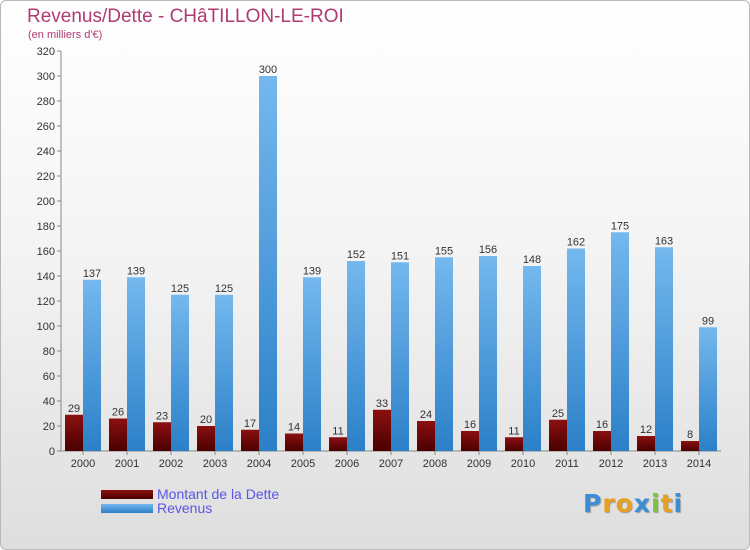 This screenshot has width=750, height=550. Describe the element at coordinates (646, 430) in the screenshot. I see `data-label-debt: 12` at that location.